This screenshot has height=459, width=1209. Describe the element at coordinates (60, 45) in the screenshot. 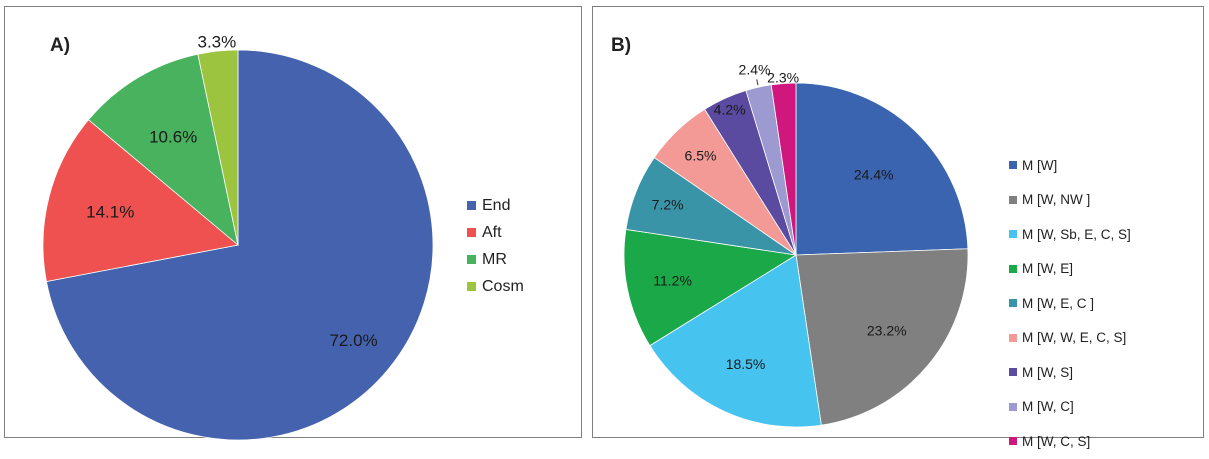

I see `panel-label-a: A)` at that location.